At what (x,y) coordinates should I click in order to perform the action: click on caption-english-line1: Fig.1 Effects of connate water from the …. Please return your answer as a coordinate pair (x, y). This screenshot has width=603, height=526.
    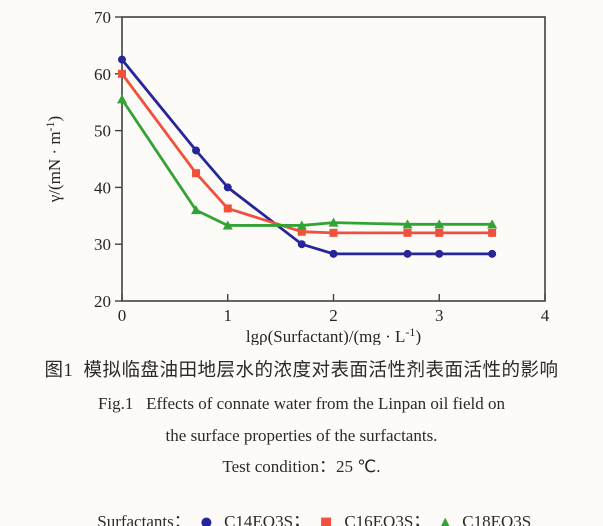
    Looking at the image, I should click on (301, 403).